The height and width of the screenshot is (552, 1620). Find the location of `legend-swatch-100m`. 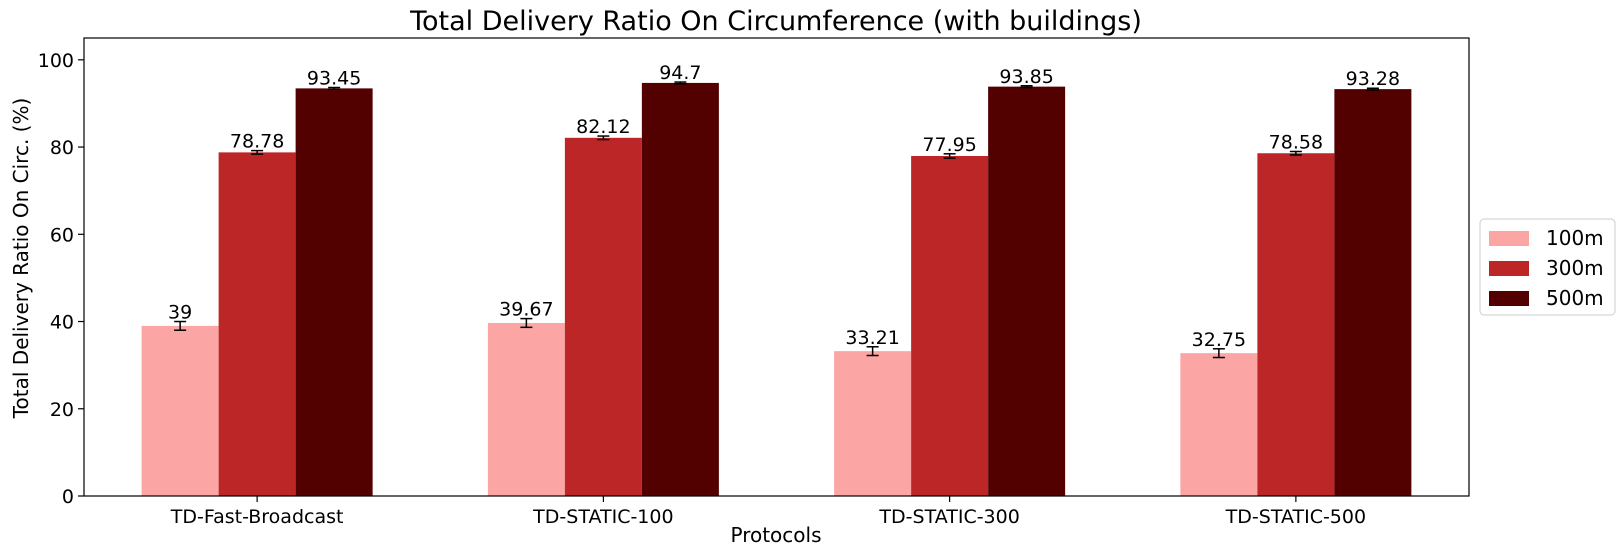

legend-swatch-100m is located at coordinates (1509, 238).